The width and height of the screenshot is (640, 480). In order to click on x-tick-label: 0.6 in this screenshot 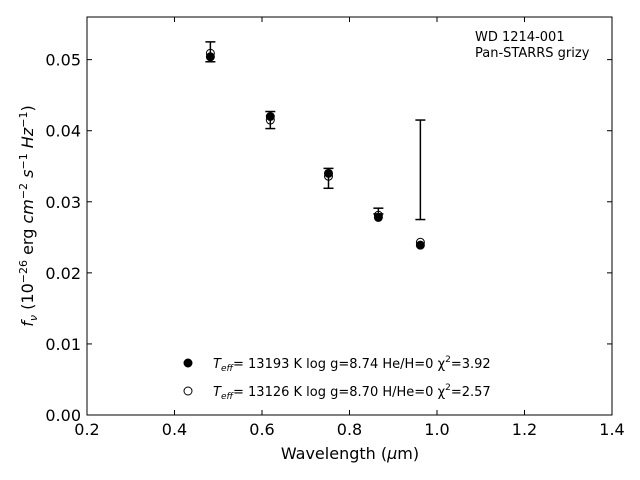, I will do `click(261, 429)`.